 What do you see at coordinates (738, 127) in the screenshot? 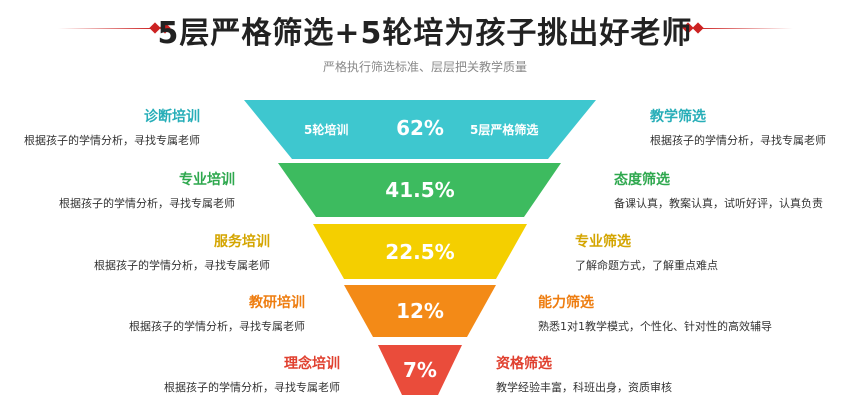
I see `right-item-1: 教学筛选 根据孩子的学情分析，寻找专属老师` at bounding box center [738, 127].